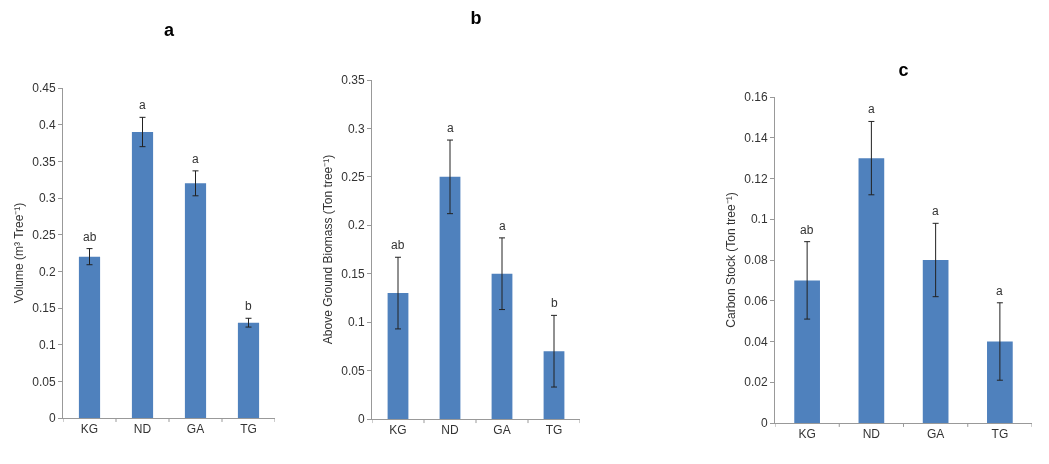  Describe the element at coordinates (327, 249) in the screenshot. I see `y-axis-title: Above Ground Biomass (Ton tree⁻¹)` at that location.